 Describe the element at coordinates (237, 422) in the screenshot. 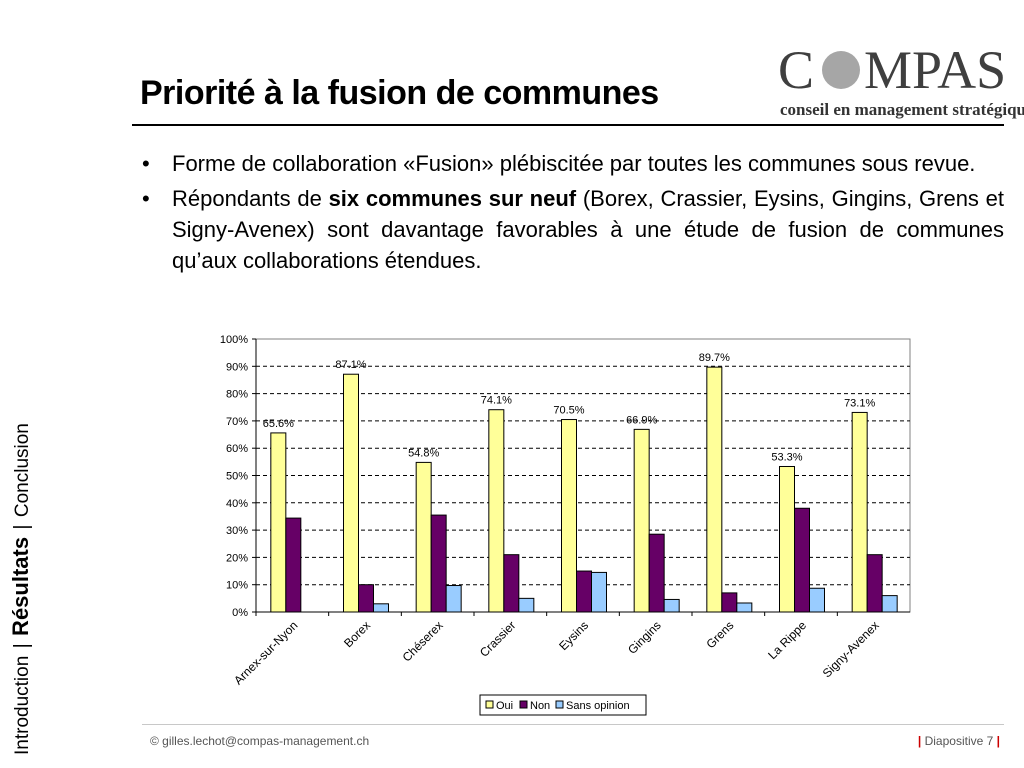

I see `y-tick-label: 70%` at that location.